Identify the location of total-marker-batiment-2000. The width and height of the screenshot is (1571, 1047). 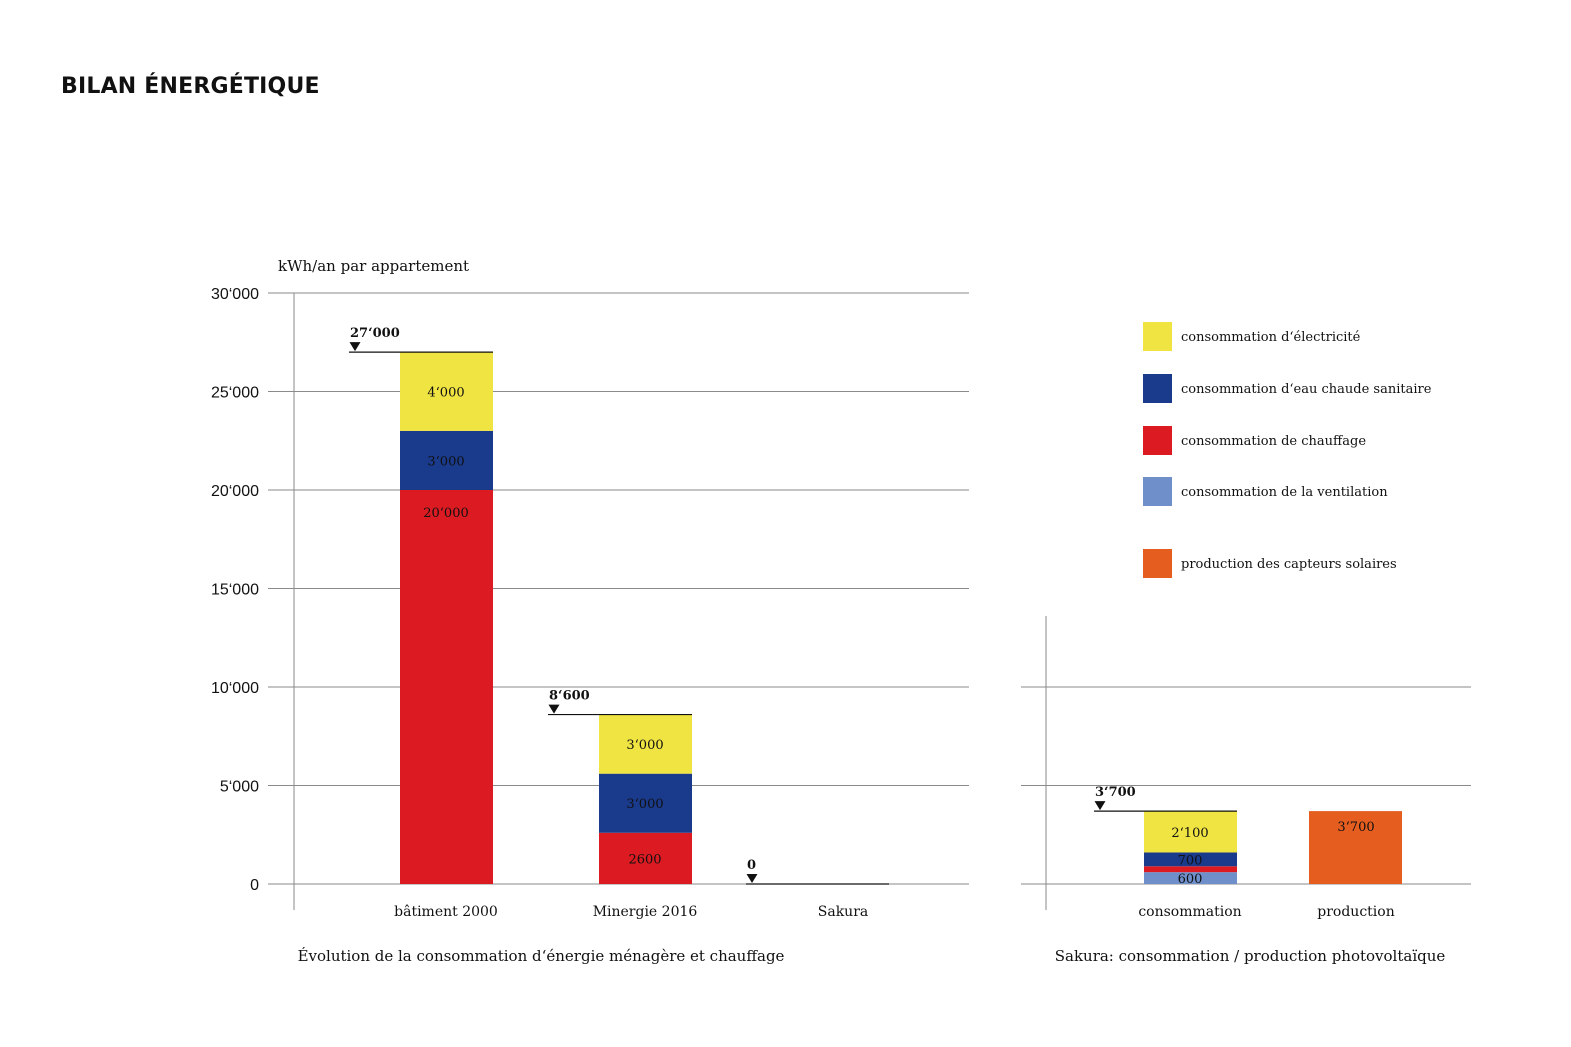
(355, 347).